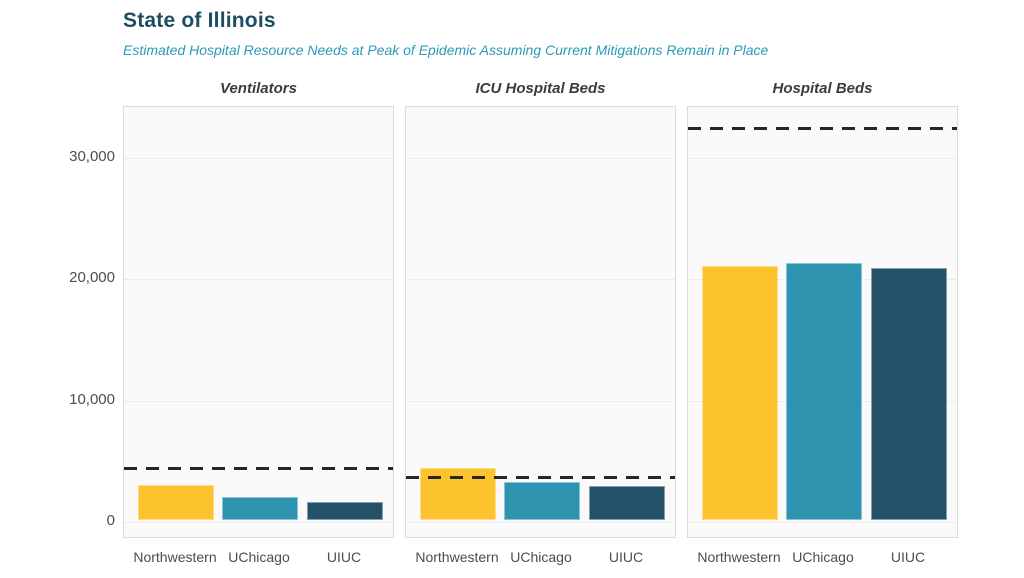  I want to click on panel-title: Ventilators, so click(258, 88).